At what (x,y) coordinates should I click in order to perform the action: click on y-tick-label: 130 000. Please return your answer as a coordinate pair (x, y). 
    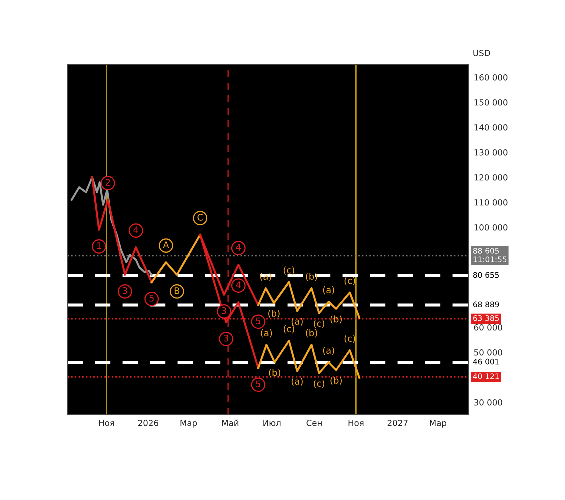
    Looking at the image, I should click on (491, 152).